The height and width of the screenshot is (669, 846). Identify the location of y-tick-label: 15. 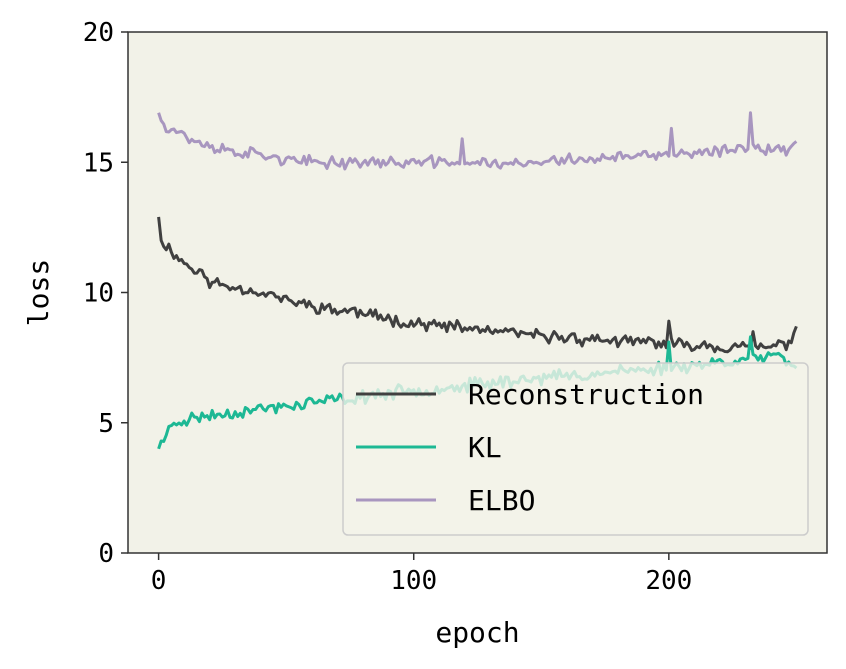
(98, 163).